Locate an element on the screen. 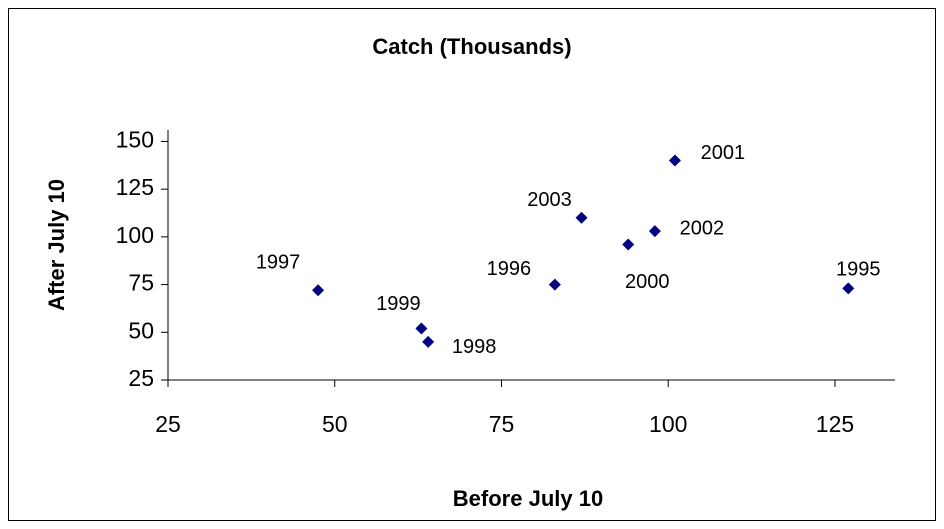 The height and width of the screenshot is (529, 944). point-label: 1996 is located at coordinates (509, 269).